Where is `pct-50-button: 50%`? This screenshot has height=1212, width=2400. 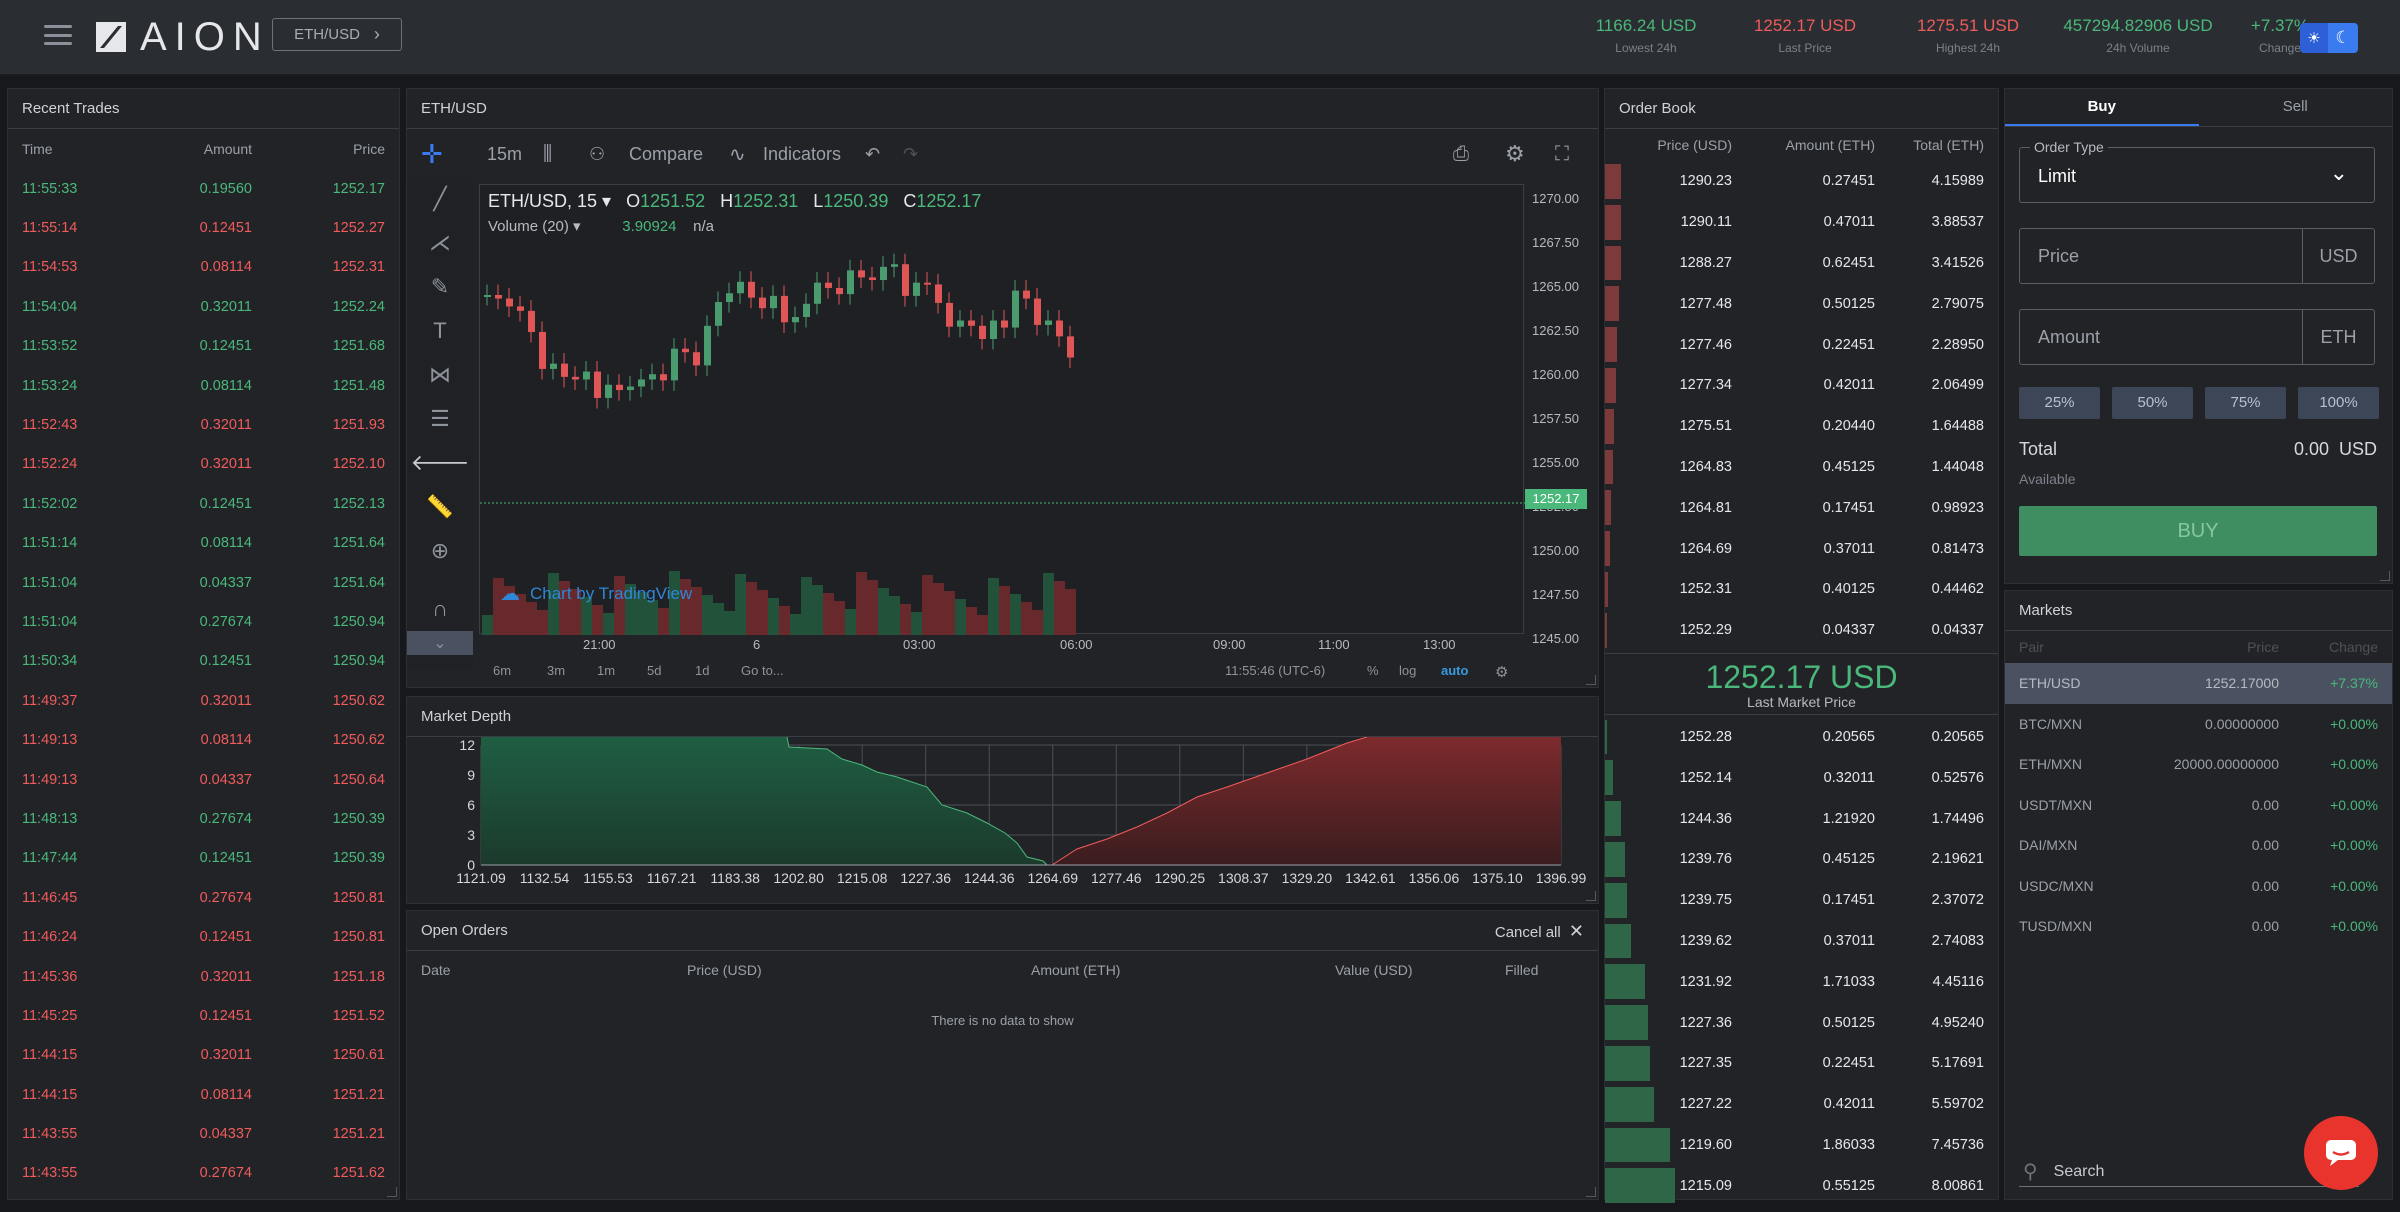
pct-50-button: 50% is located at coordinates (2152, 403).